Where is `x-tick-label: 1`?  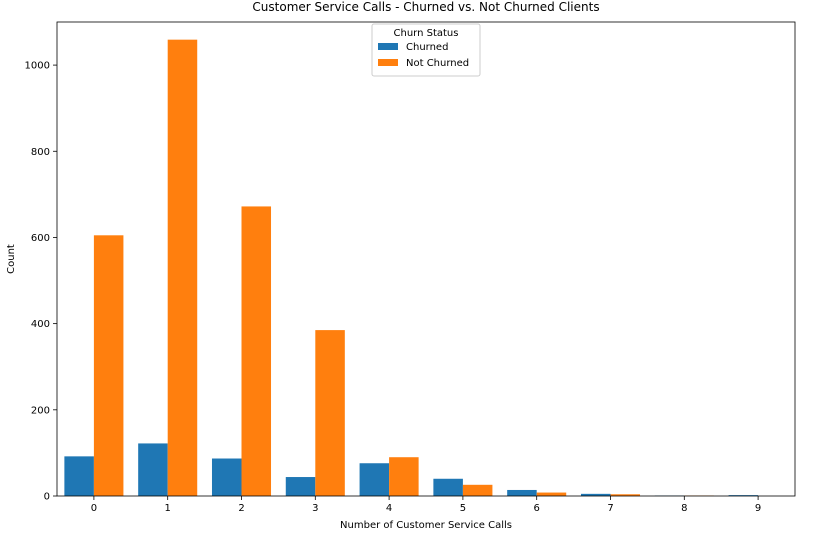 x-tick-label: 1 is located at coordinates (168, 508).